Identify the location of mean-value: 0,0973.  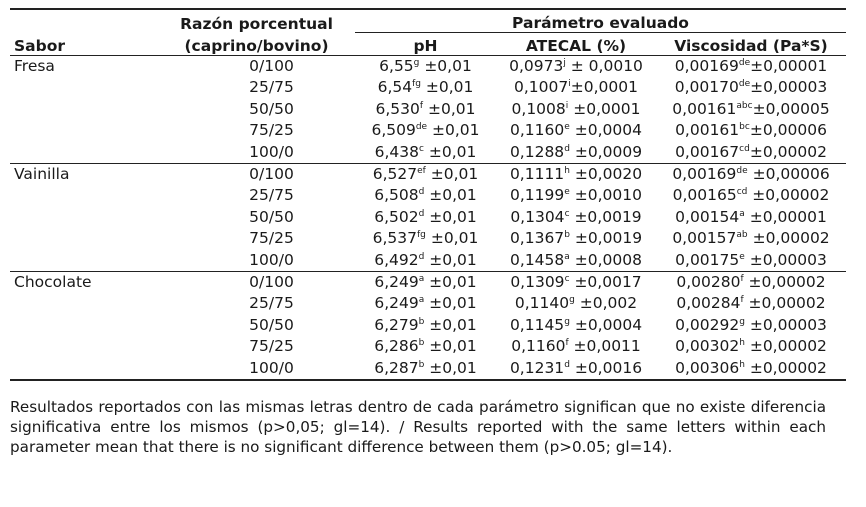
(536, 66).